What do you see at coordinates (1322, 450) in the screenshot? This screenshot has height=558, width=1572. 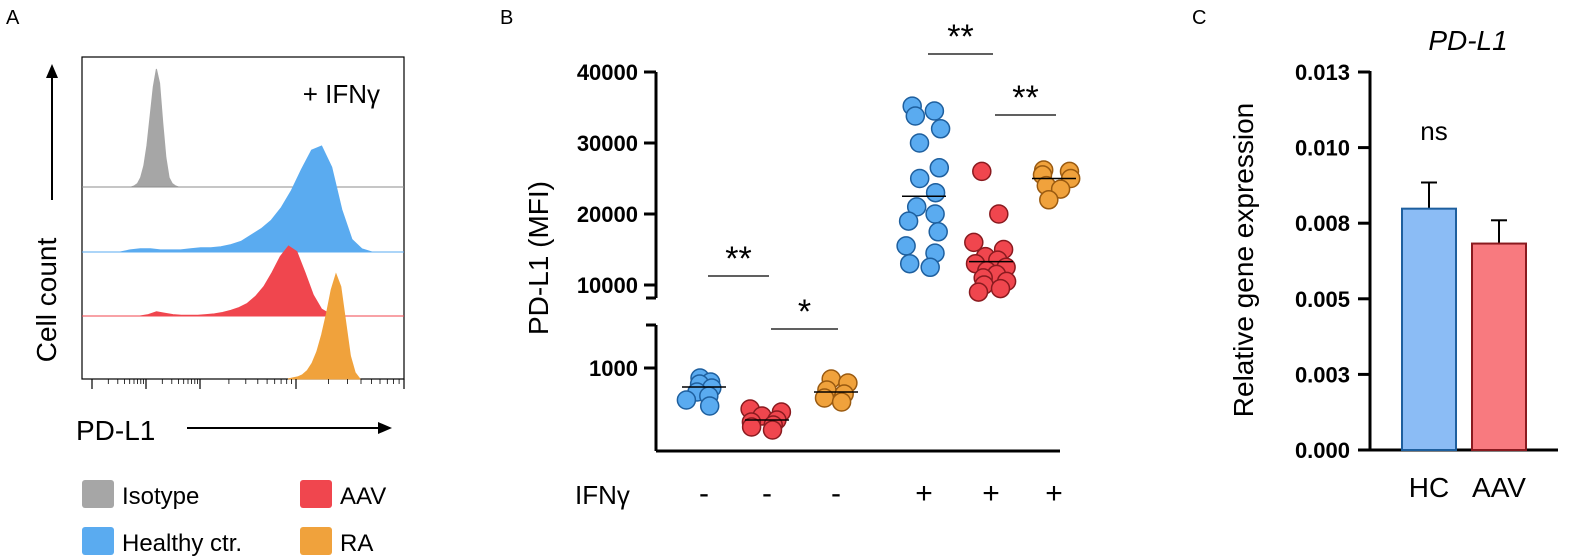 I see `y-tick-label: 0.000` at bounding box center [1322, 450].